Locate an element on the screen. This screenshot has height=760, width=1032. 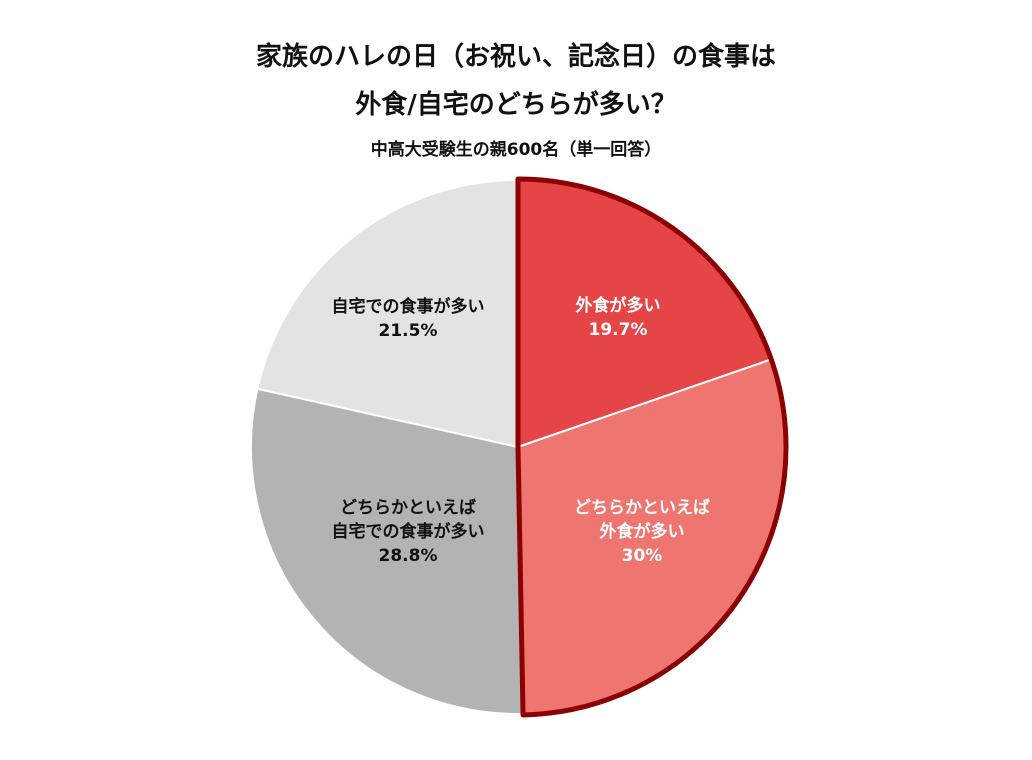
chart-title: 家族のハレの日（お祝い、記念日）の食事は is located at coordinates (515, 57).